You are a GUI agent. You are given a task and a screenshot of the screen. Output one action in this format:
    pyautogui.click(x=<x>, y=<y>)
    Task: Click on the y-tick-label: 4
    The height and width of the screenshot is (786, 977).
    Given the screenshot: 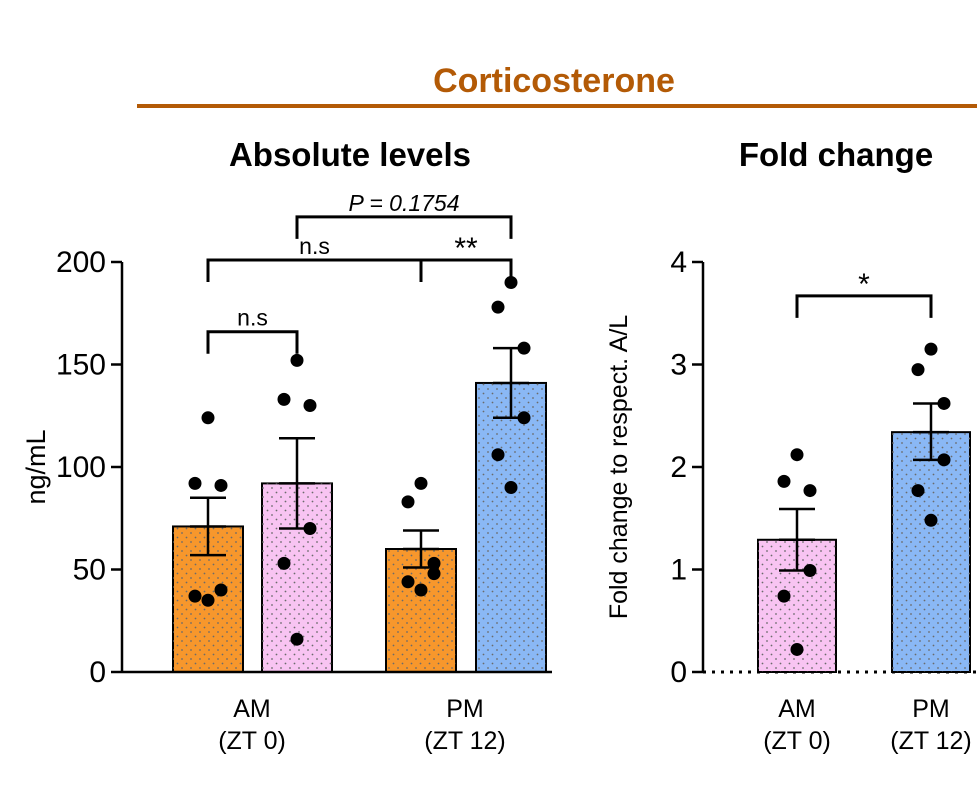 What is the action you would take?
    pyautogui.click(x=678, y=262)
    